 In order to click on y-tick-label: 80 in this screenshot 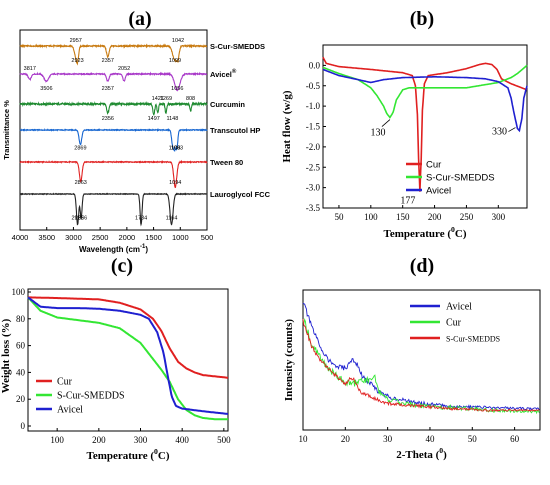, I will do `click(21, 319)`.